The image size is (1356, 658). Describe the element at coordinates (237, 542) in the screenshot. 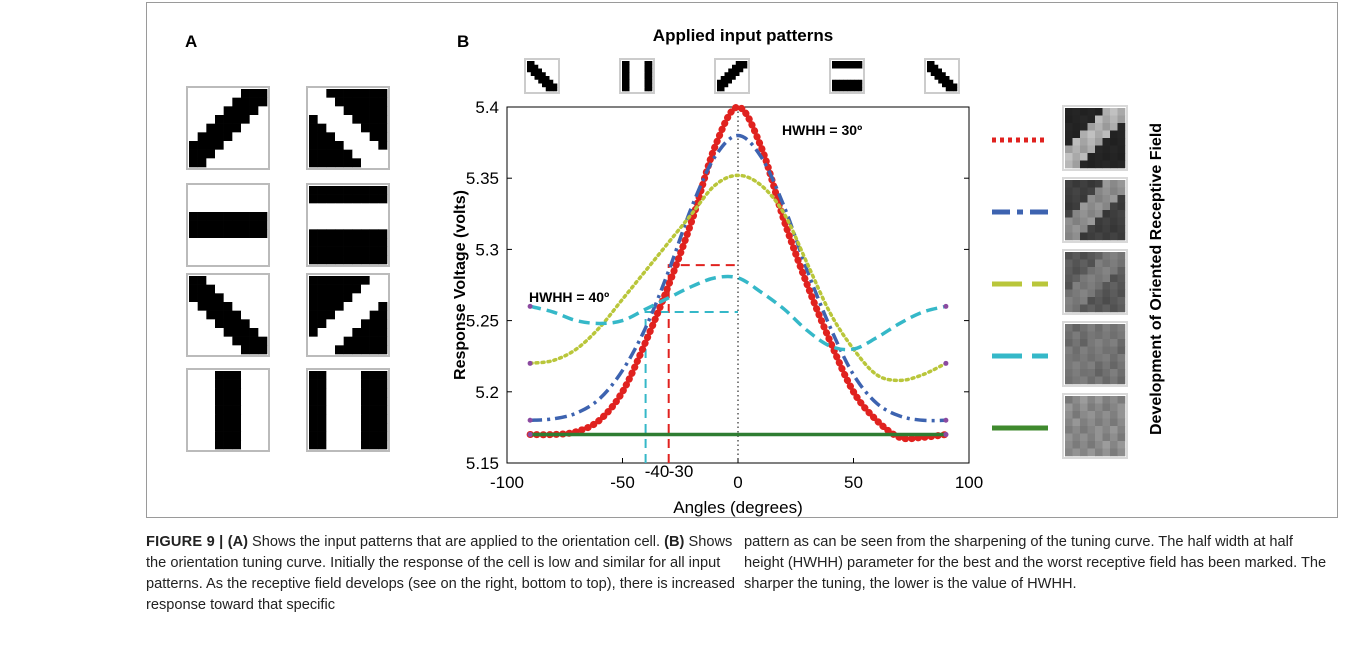

I see `caption-part-a: (A)` at that location.